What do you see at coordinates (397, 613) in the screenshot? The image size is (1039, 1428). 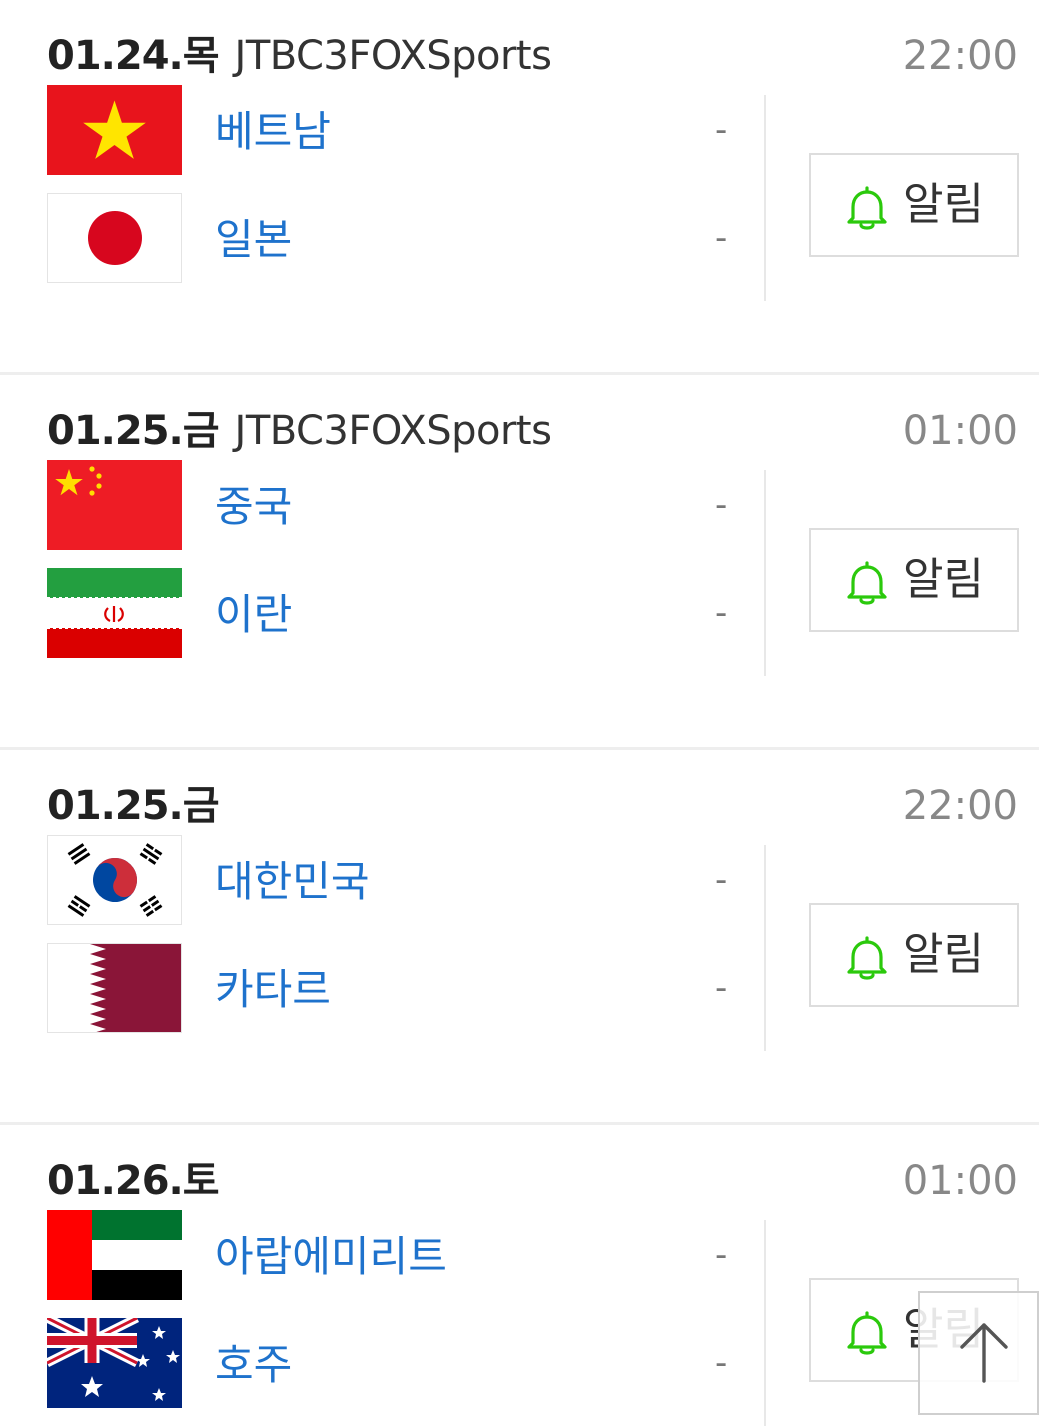 I see `team-row-away: 이란 -` at bounding box center [397, 613].